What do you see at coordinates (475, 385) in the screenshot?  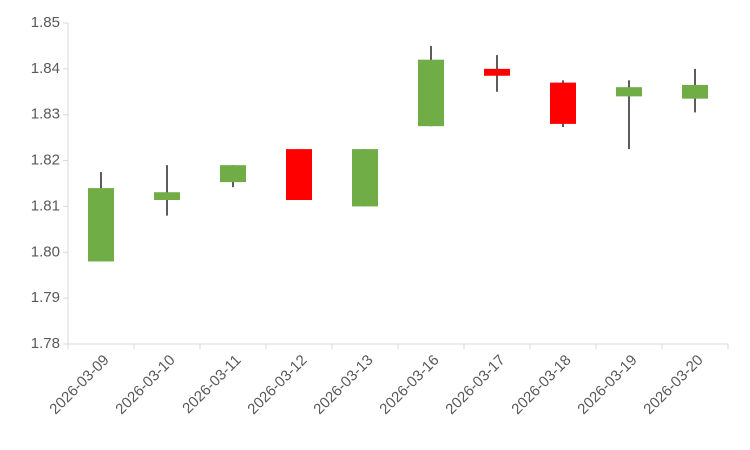 I see `x-tick-label: 2026-03-17` at bounding box center [475, 385].